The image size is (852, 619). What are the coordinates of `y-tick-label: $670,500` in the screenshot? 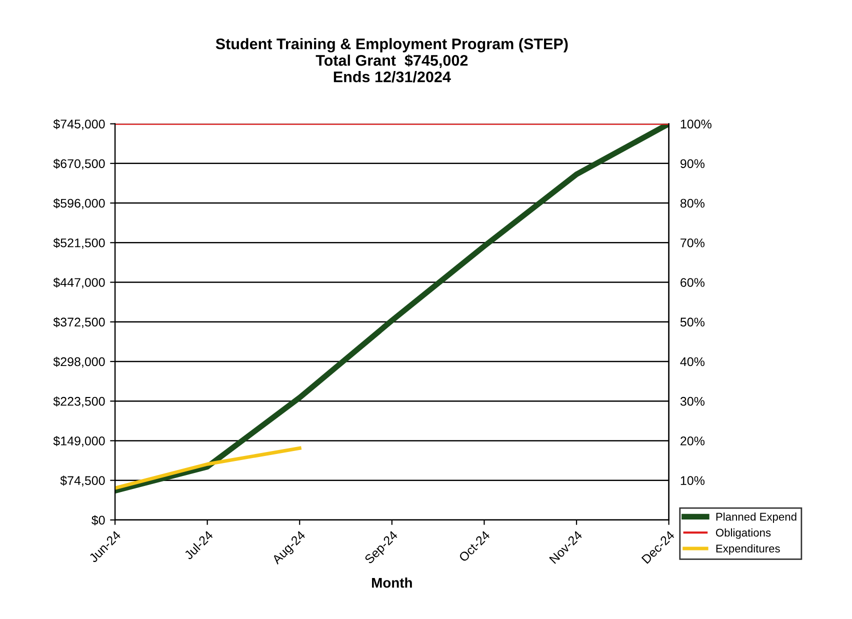 It's located at (79, 164).